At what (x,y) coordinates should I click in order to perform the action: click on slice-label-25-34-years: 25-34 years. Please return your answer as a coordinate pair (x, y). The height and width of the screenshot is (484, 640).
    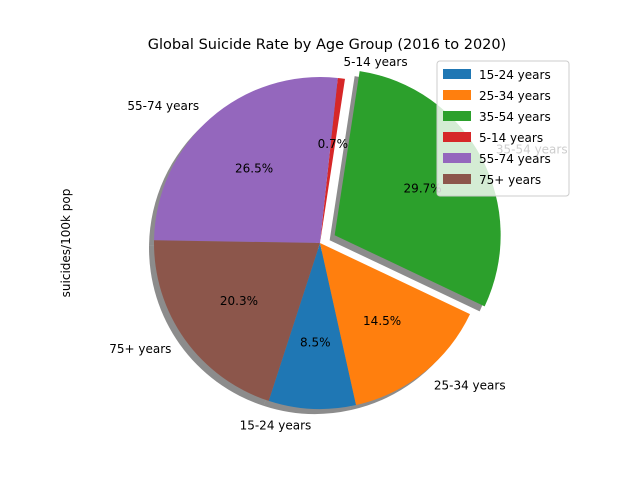
    Looking at the image, I should click on (470, 386).